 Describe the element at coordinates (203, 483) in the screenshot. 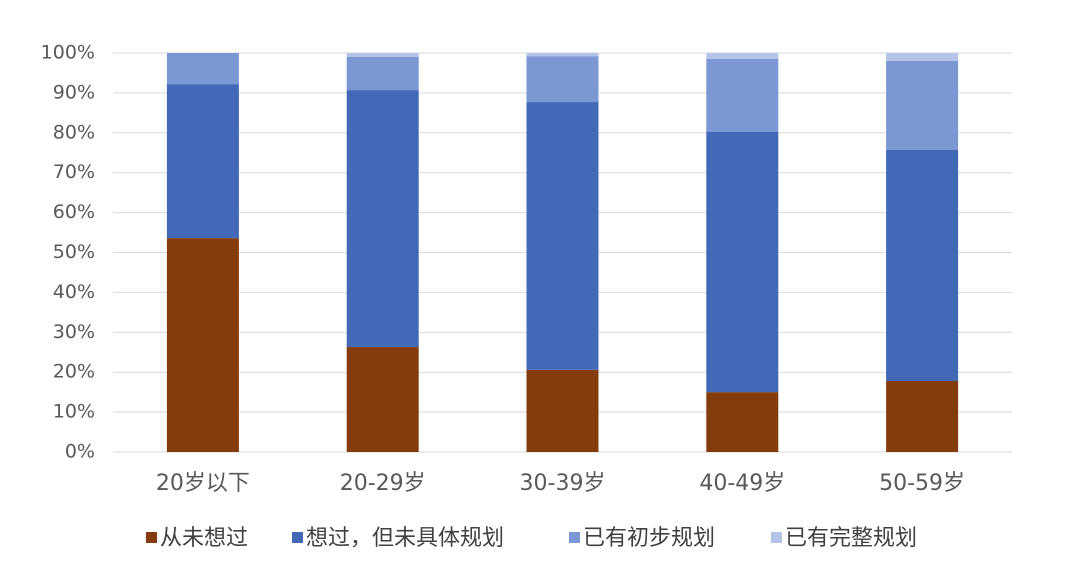

I see `x-tick-label: 20岁以下` at that location.